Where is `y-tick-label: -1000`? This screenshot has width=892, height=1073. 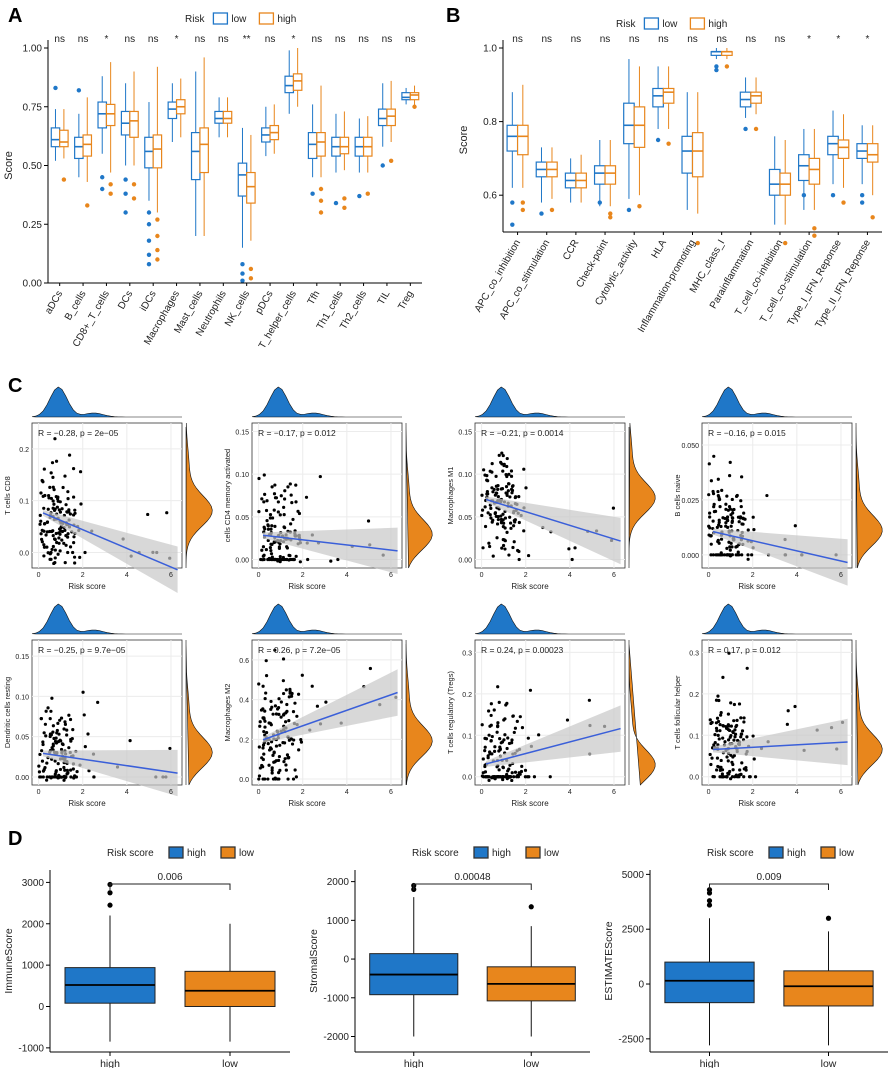
y-tick-label: -1000 is located at coordinates (31, 1048).